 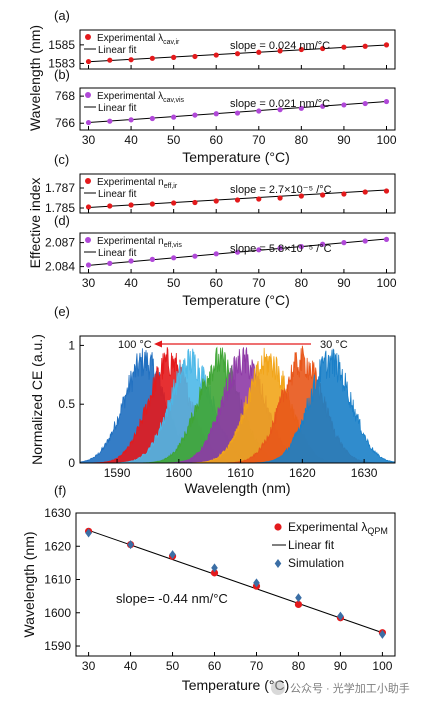 I want to click on y-tick-label: 766, so click(x=65, y=123).